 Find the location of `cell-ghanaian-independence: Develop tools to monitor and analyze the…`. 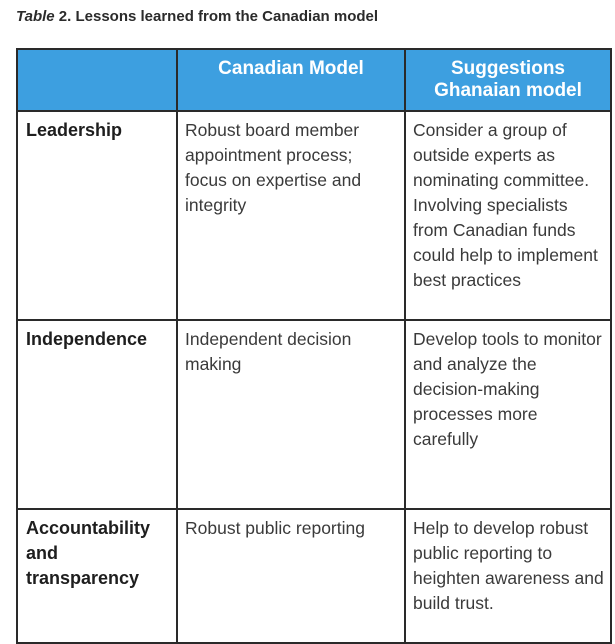

cell-ghanaian-independence: Develop tools to monitor and analyze the… is located at coordinates (508, 414).